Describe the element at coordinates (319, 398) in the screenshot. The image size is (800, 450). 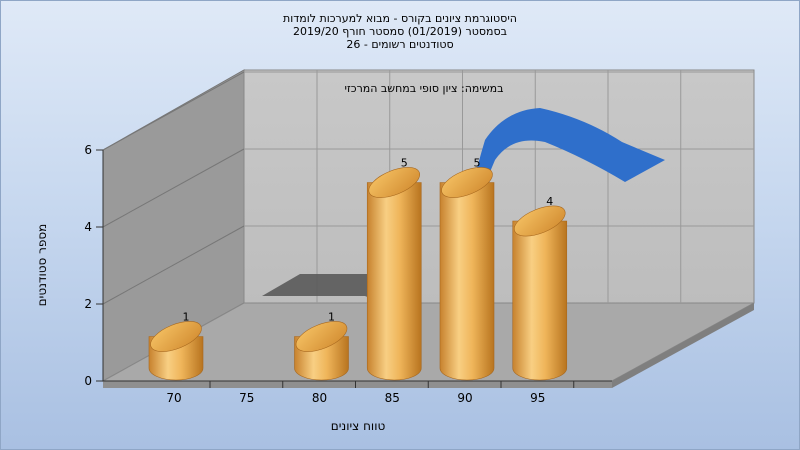
I see `x-tick-label: 80` at that location.